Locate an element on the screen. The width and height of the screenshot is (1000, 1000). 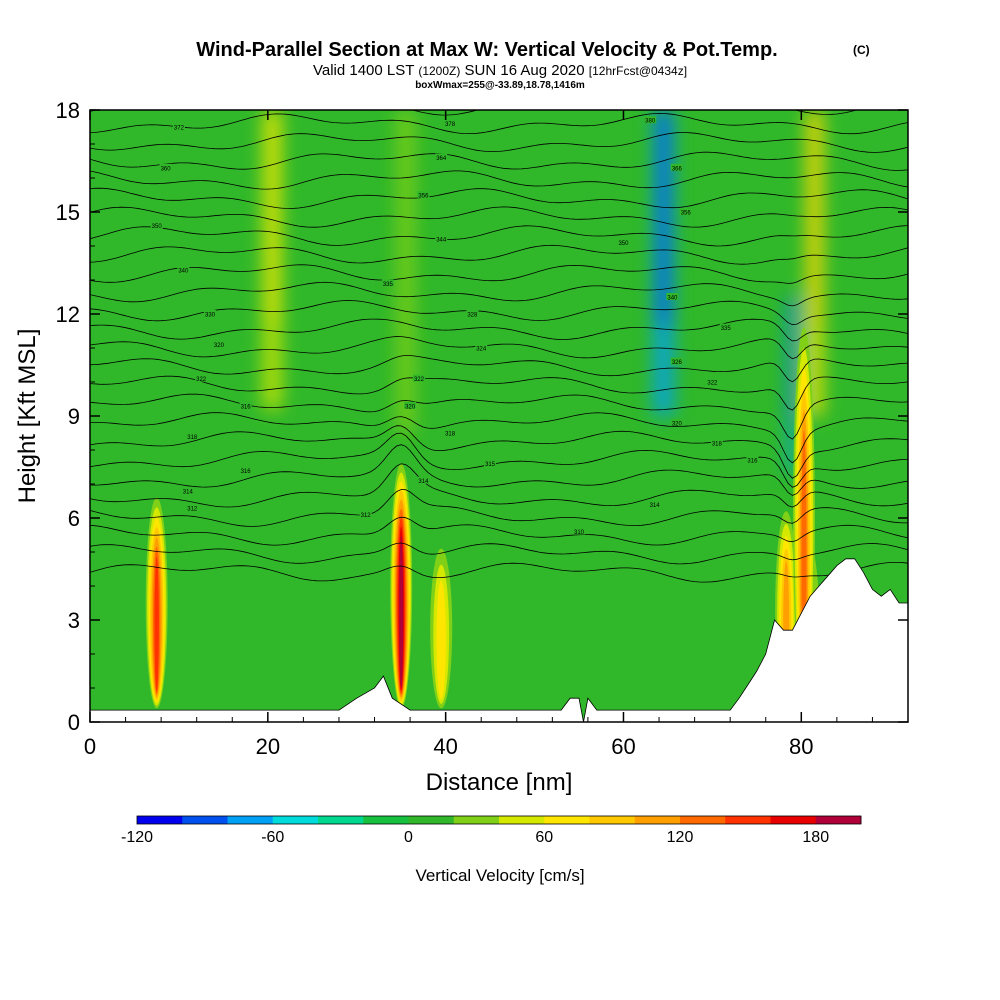
contour-label: 328 is located at coordinates (472, 316).